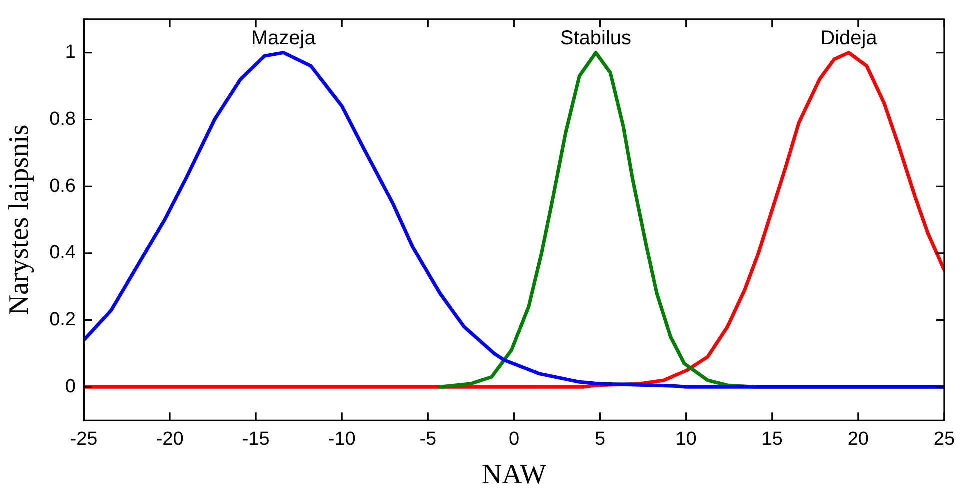 The width and height of the screenshot is (963, 495). Describe the element at coordinates (20, 220) in the screenshot. I see `y-axis-title: Narystes laipsnis` at that location.